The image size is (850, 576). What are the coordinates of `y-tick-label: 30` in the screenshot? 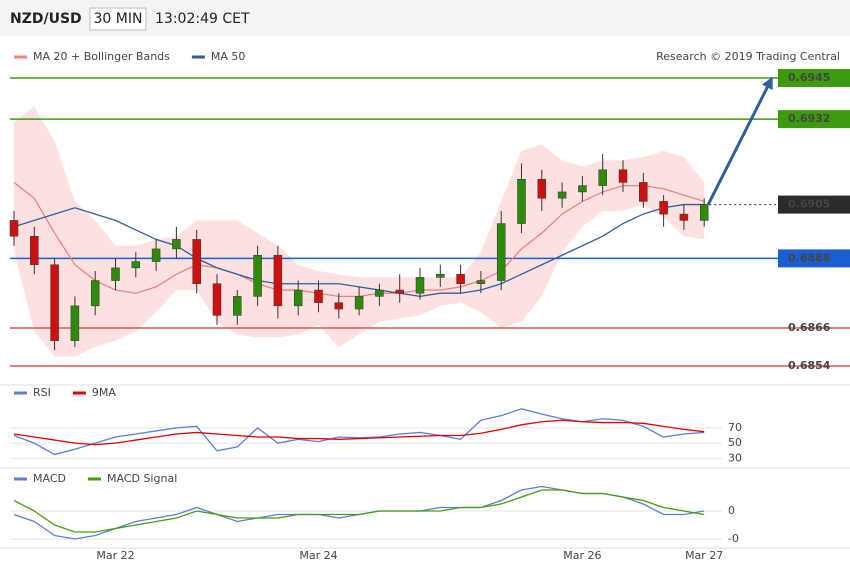 It's located at (735, 457).